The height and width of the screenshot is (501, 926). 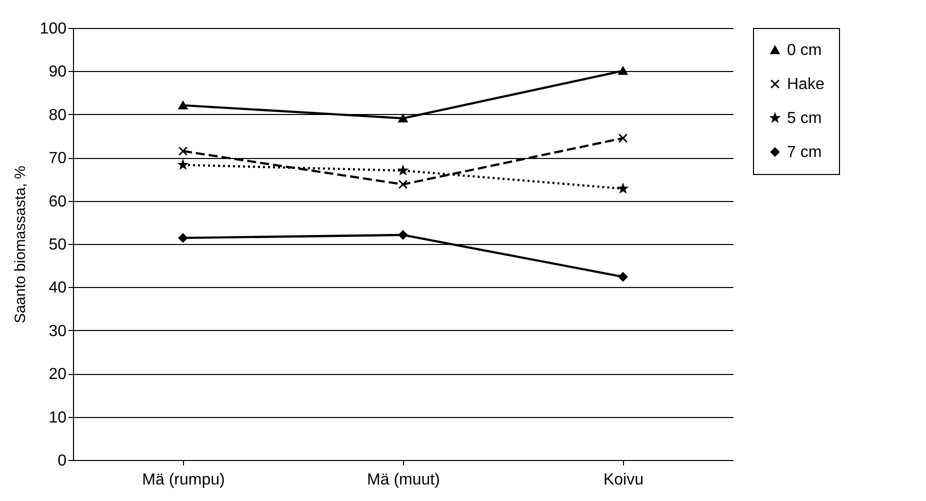 What do you see at coordinates (57, 245) in the screenshot?
I see `y-tick-label: 50` at bounding box center [57, 245].